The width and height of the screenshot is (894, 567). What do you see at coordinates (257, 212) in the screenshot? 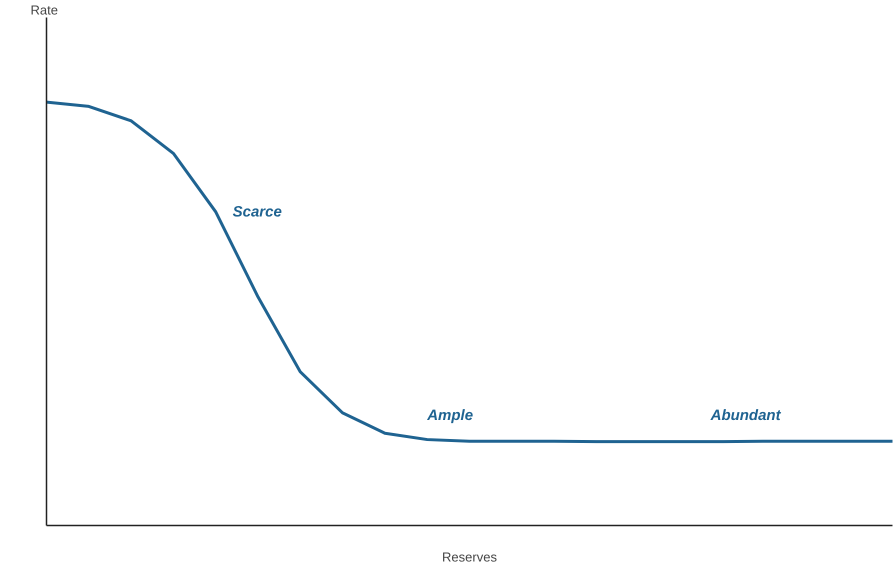
I see `annotation: Scarce` at bounding box center [257, 212].